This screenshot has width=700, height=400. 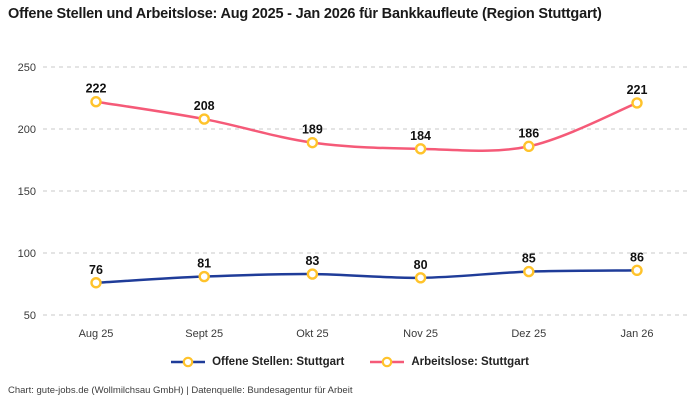 What do you see at coordinates (27, 68) in the screenshot?
I see `svg-text: 250` at bounding box center [27, 68].